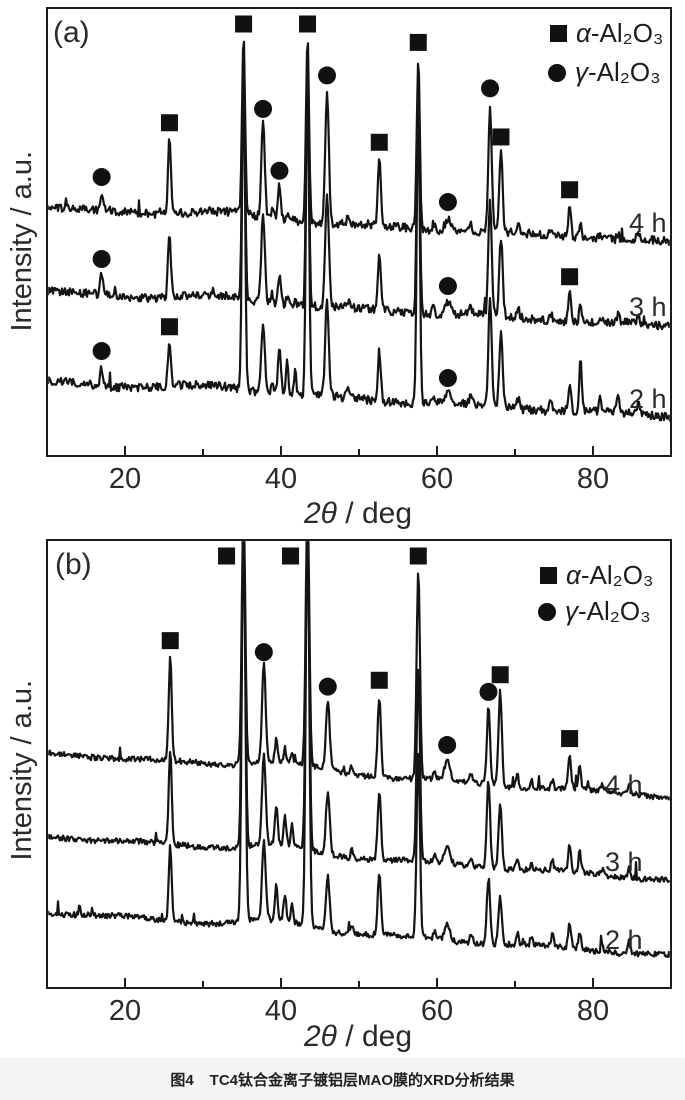  What do you see at coordinates (281, 479) in the screenshot?
I see `panel-a-xtick-40: 40` at bounding box center [281, 479].